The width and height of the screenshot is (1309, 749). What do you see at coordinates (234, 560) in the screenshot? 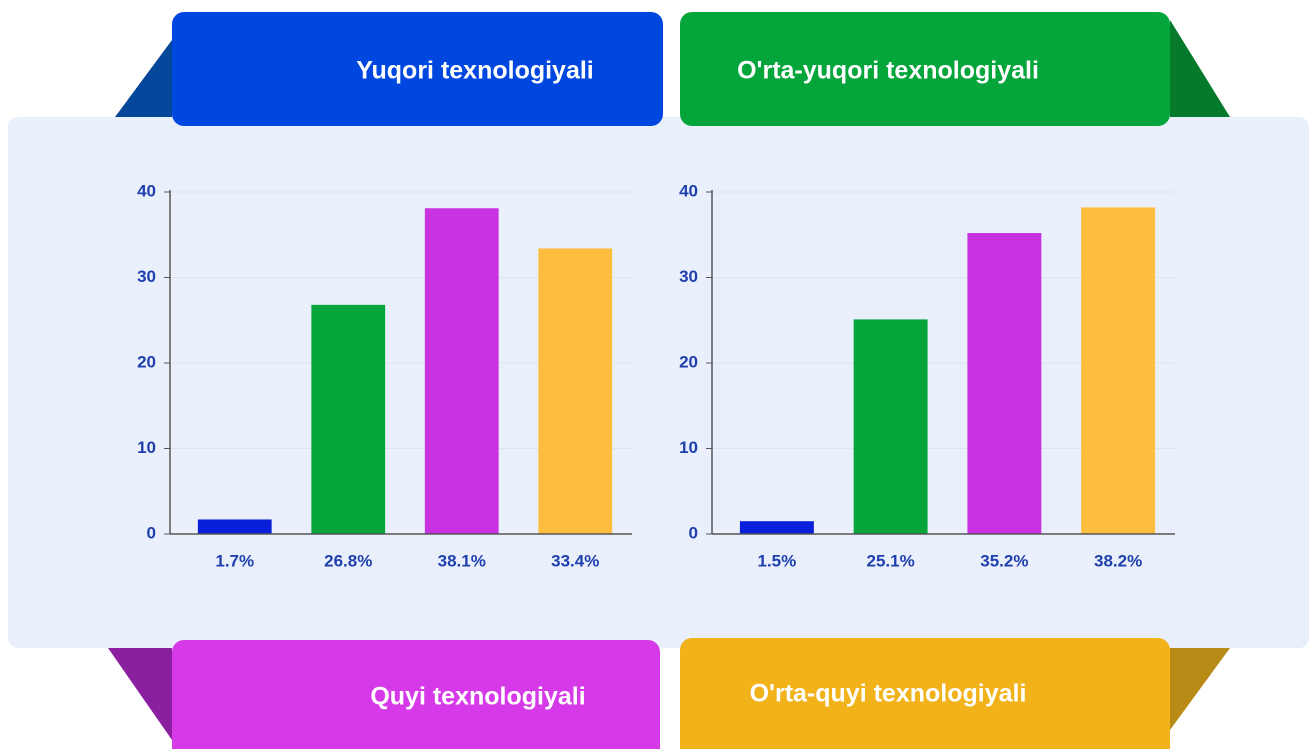
I see `value-label: 1.7%` at bounding box center [234, 560].